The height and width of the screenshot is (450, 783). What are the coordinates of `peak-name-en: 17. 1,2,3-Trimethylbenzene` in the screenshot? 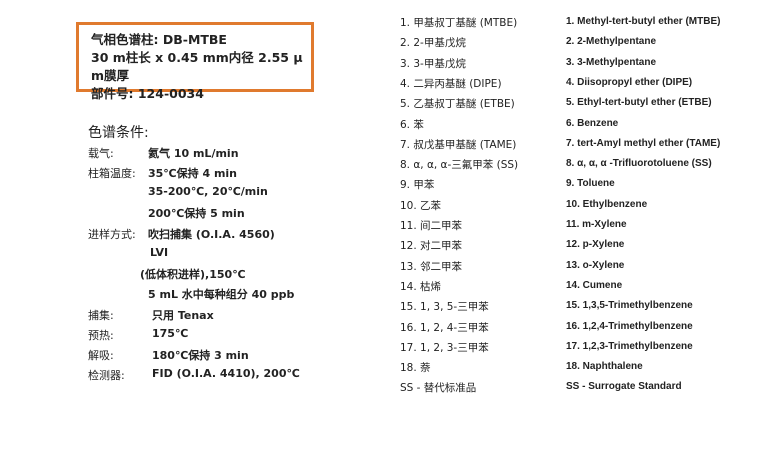 It's located at (629, 346).